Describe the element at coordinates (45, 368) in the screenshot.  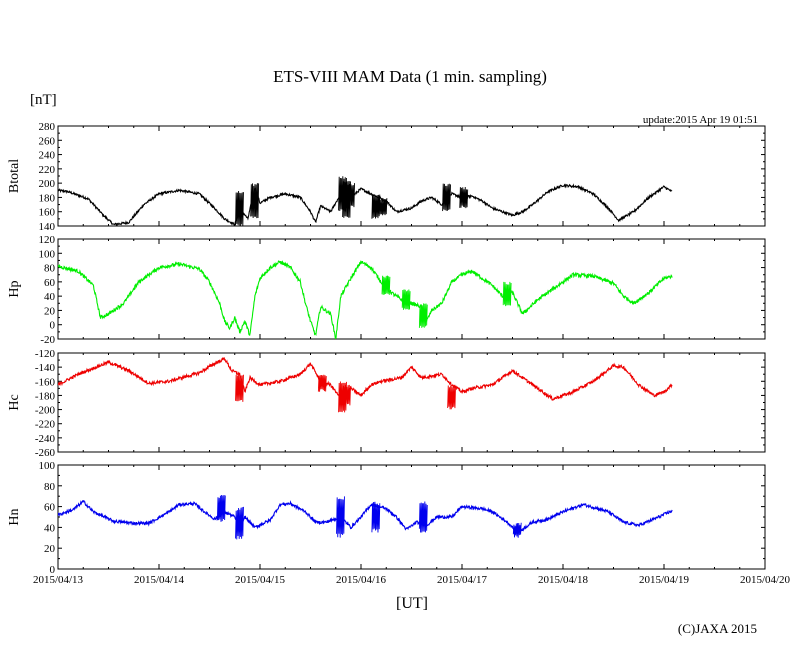
I see `y-tick-label: -140` at that location.